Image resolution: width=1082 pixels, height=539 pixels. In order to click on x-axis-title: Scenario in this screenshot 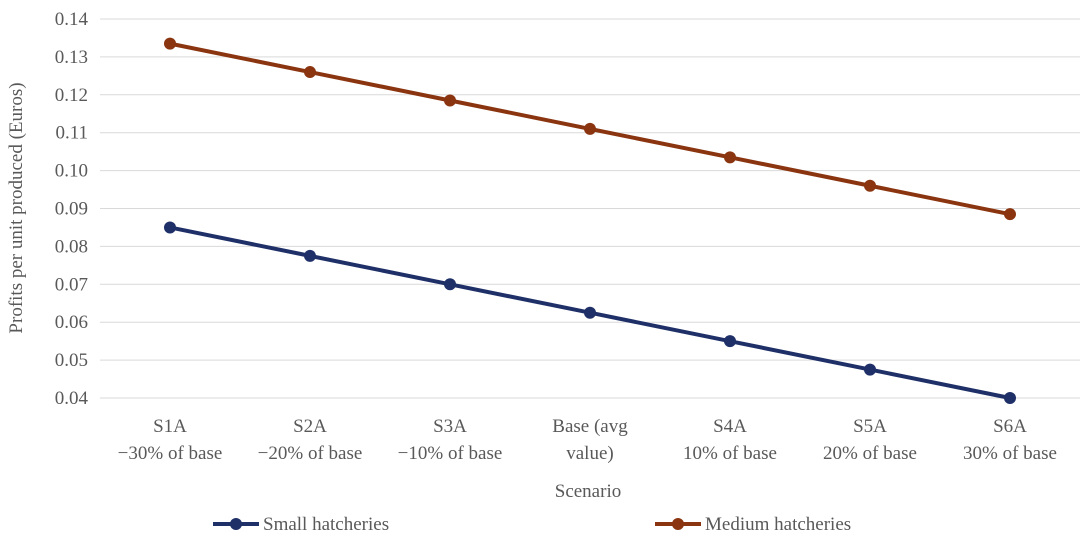, I will do `click(588, 491)`.